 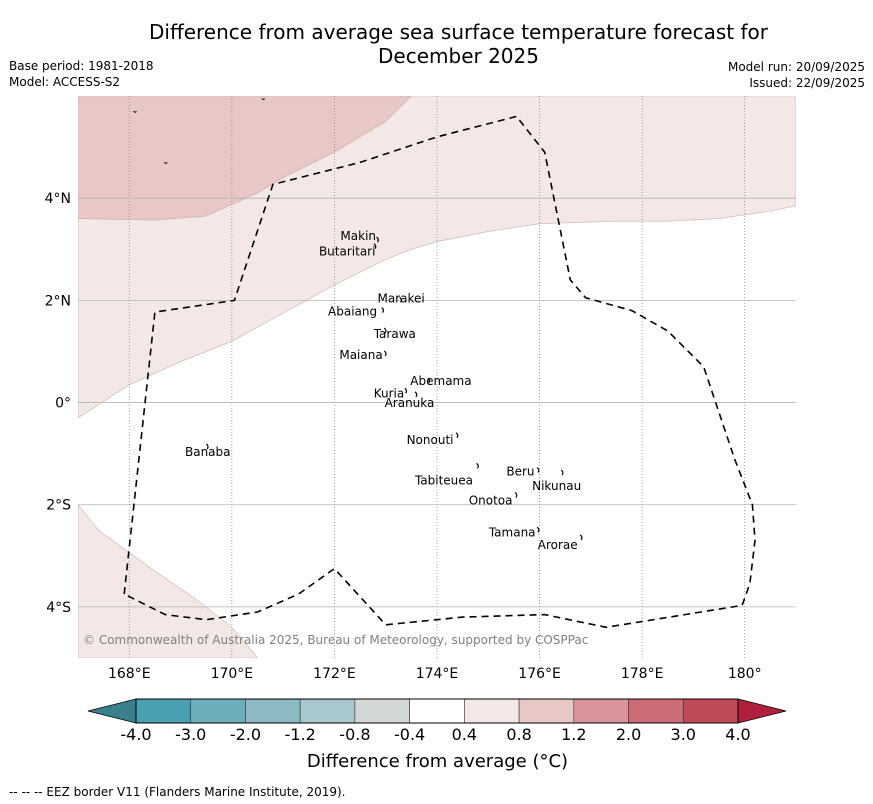 What do you see at coordinates (443, 480) in the screenshot?
I see `island-label: Tabiteuea` at bounding box center [443, 480].